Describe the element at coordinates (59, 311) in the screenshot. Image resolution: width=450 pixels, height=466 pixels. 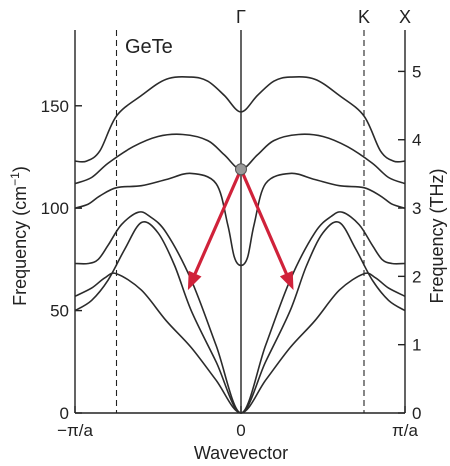
I see `y-tick-label-left: 50` at that location.